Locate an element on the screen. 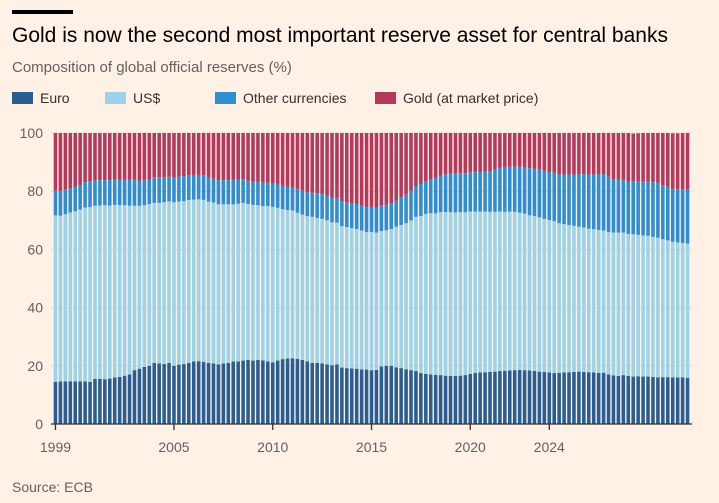 Image resolution: width=719 pixels, height=503 pixels. legend-item-euro: Euro is located at coordinates (58, 98).